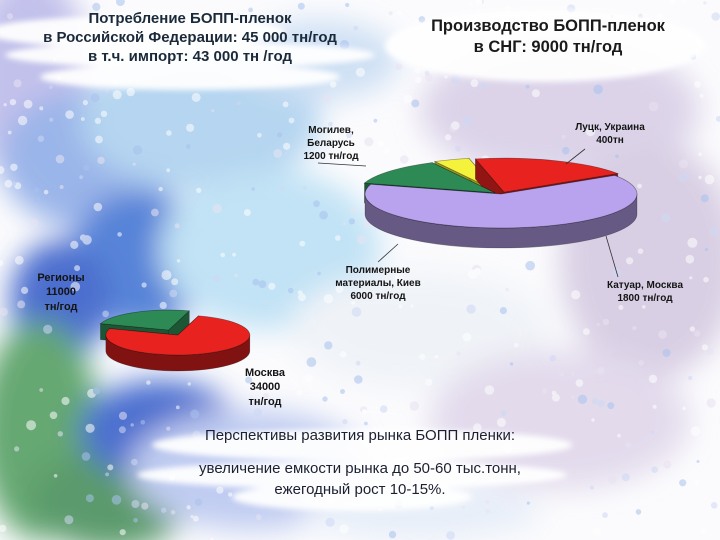  Describe the element at coordinates (342, 164) in the screenshot. I see `leader-line` at that location.